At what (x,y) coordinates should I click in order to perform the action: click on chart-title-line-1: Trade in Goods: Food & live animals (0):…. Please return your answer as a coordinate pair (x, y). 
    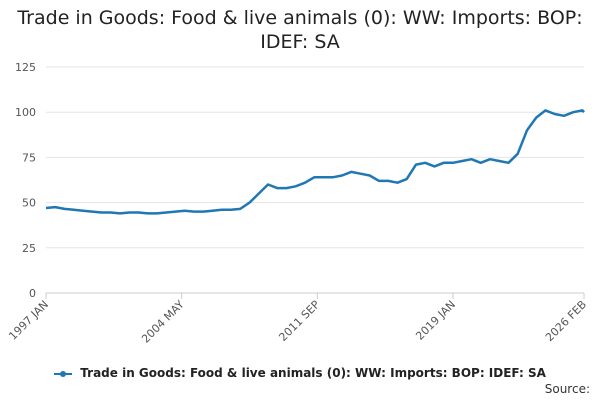
    Looking at the image, I should click on (300, 18).